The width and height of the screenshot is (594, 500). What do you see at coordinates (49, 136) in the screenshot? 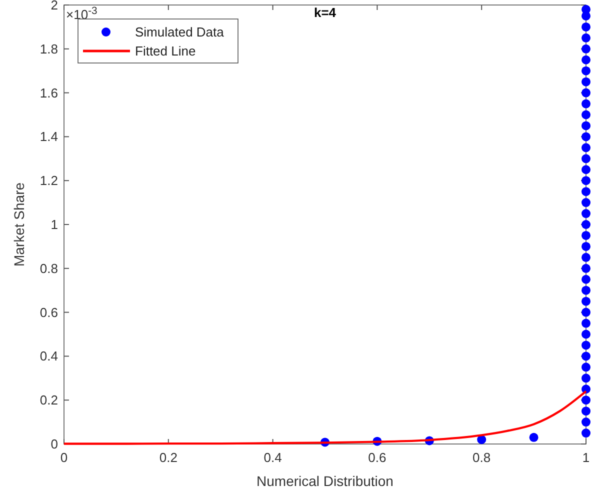
I see `y-tick-label: 1.4` at bounding box center [49, 136].